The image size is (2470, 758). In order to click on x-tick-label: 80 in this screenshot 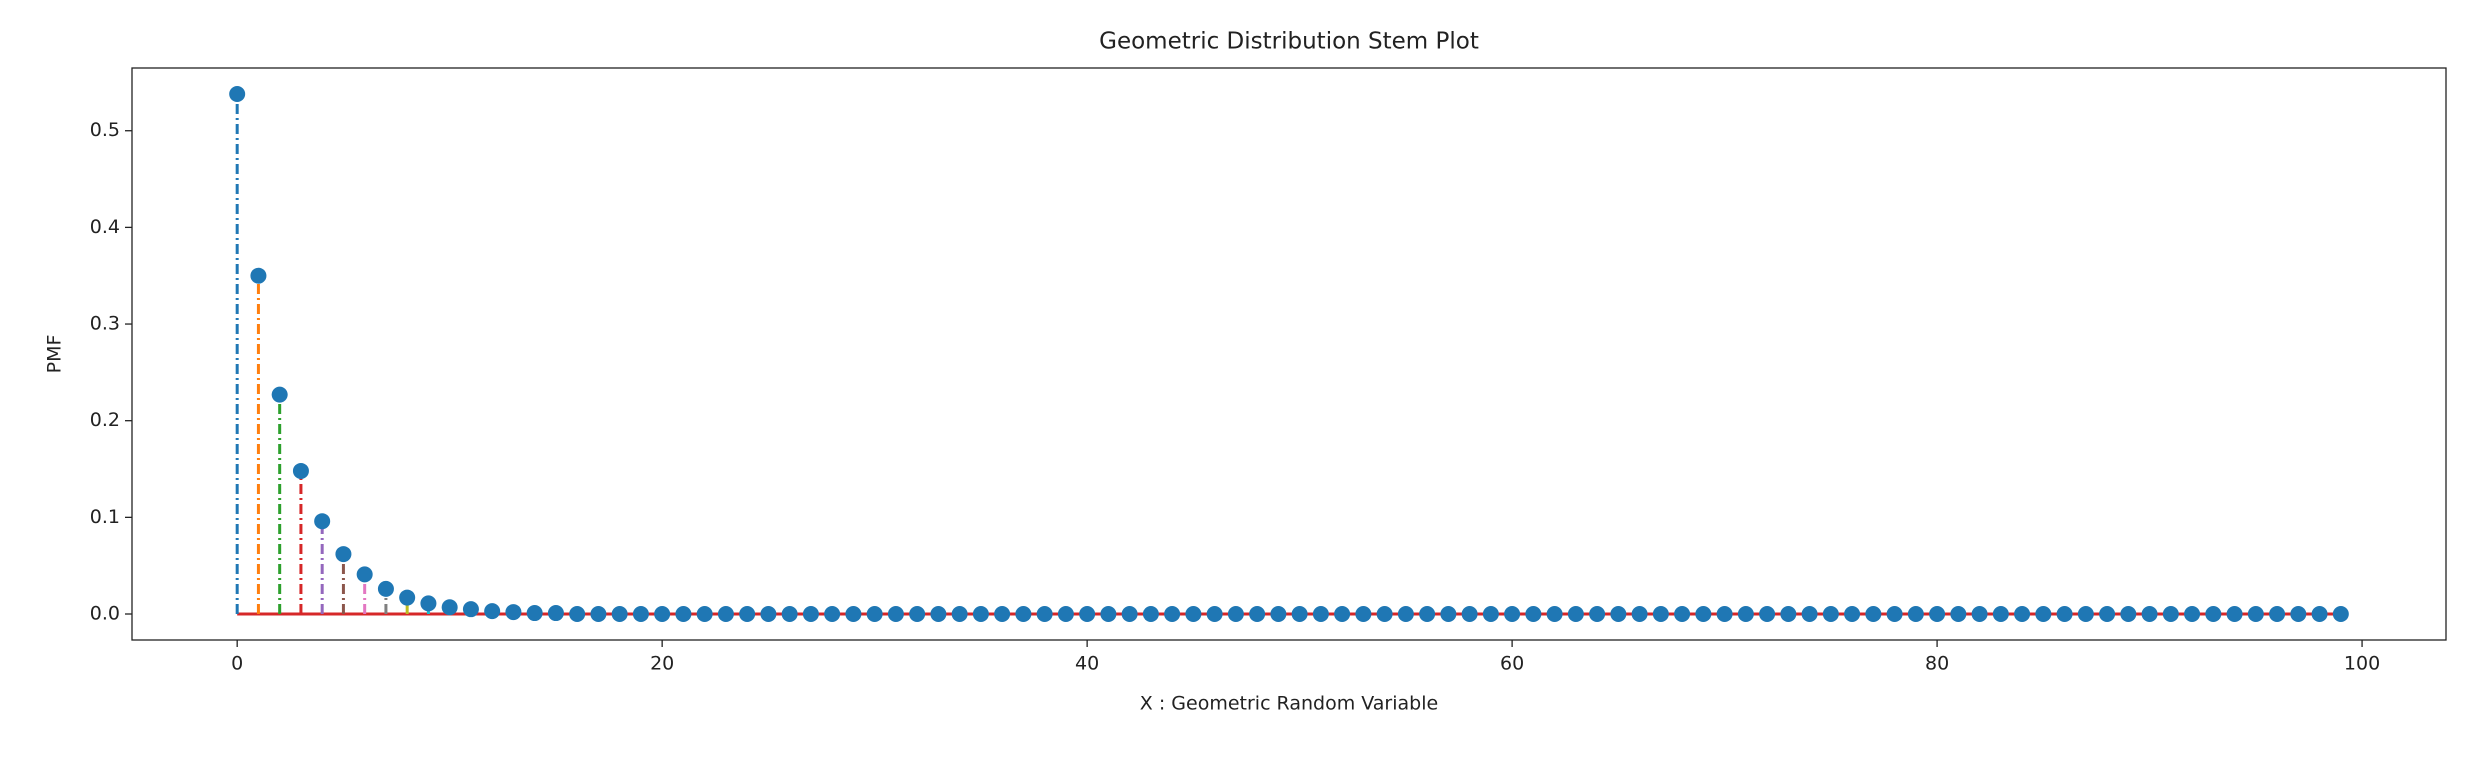, I will do `click(1937, 664)`.